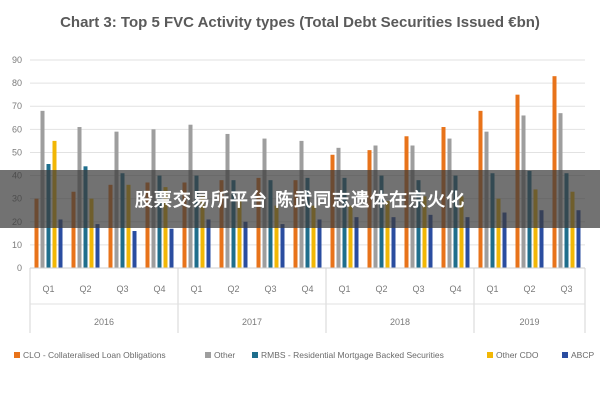 This screenshot has height=400, width=600. I want to click on year-label: 2019, so click(529, 322).